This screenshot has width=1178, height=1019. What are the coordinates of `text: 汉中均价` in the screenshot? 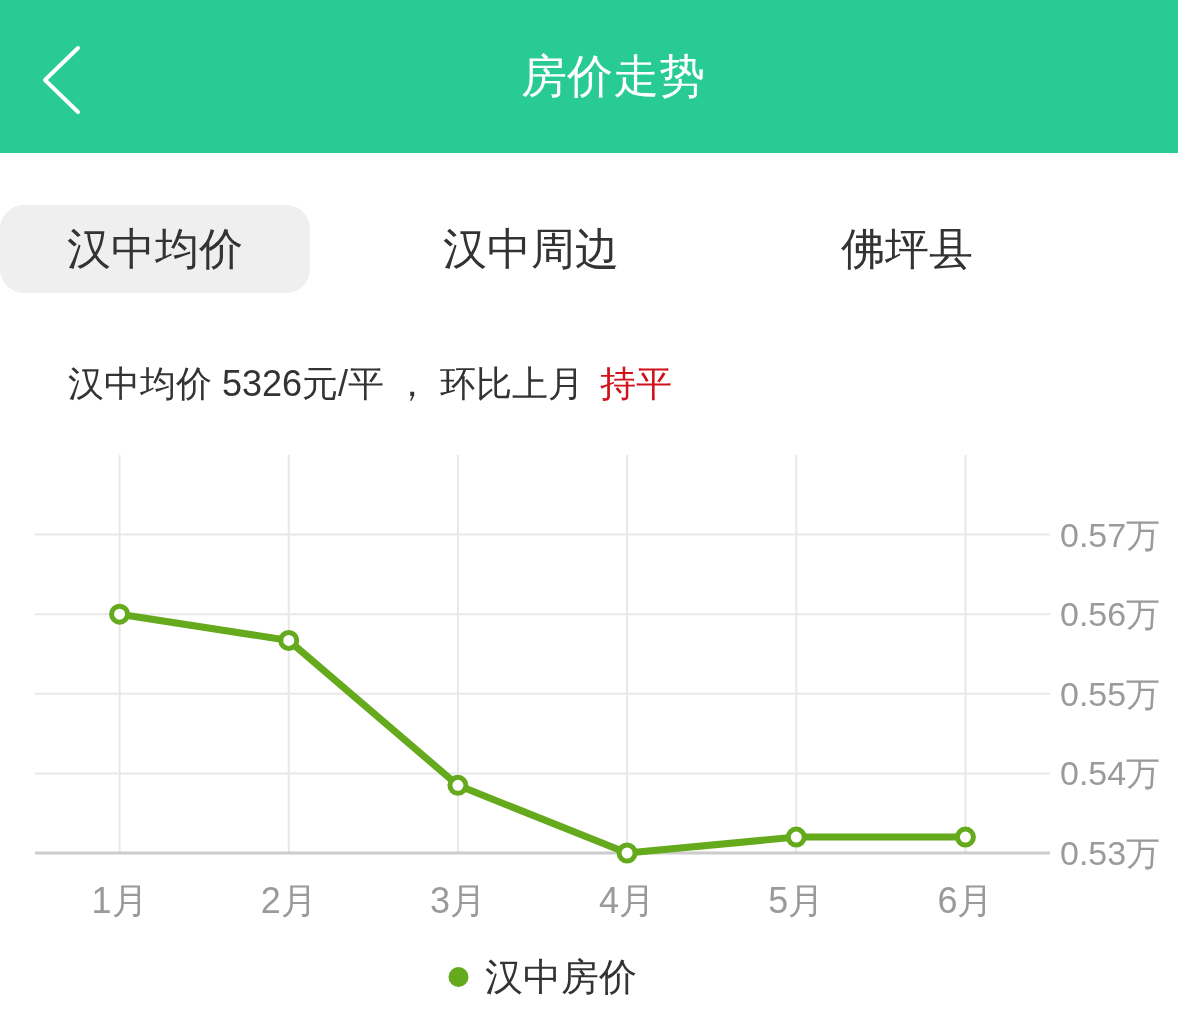 It's located at (155, 248).